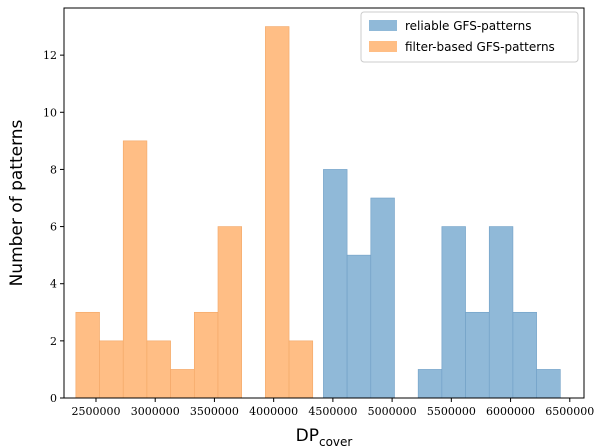 This screenshot has width=595, height=447. Describe the element at coordinates (569, 411) in the screenshot. I see `x-tick-label: 6500000` at that location.